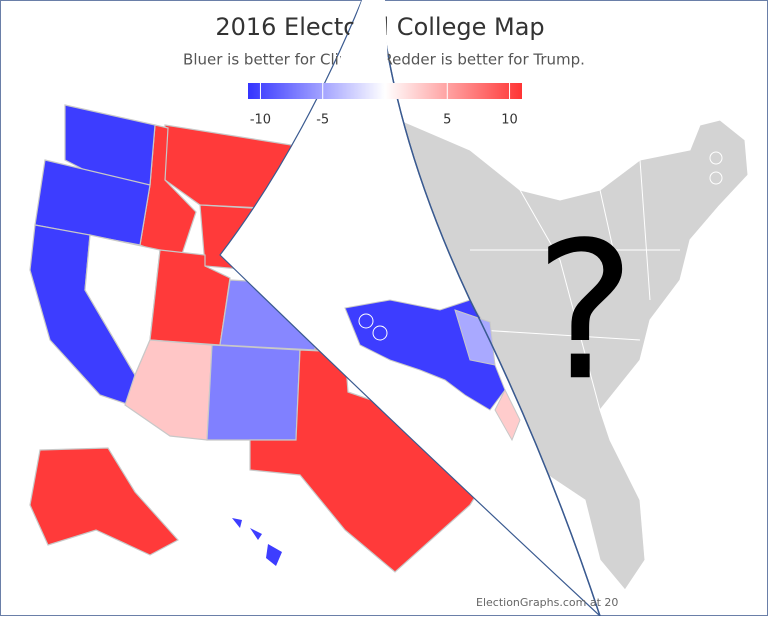  Describe the element at coordinates (547, 602) in the screenshot. I see `credit: ElectionGraphs.com at 20` at that location.